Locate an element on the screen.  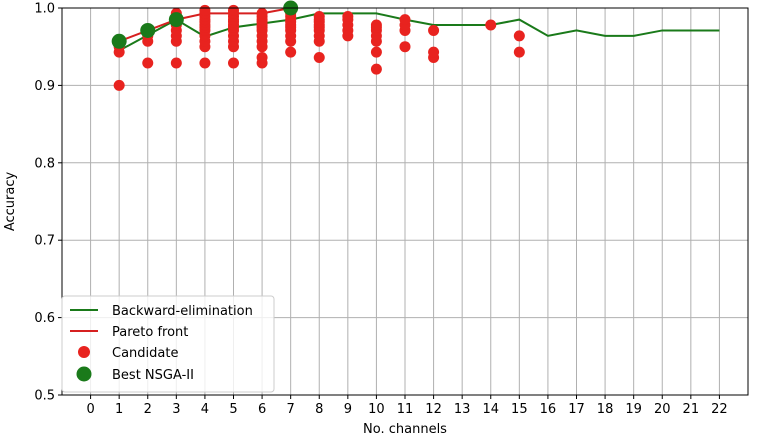
x-tick-label: 15 is located at coordinates (519, 409).